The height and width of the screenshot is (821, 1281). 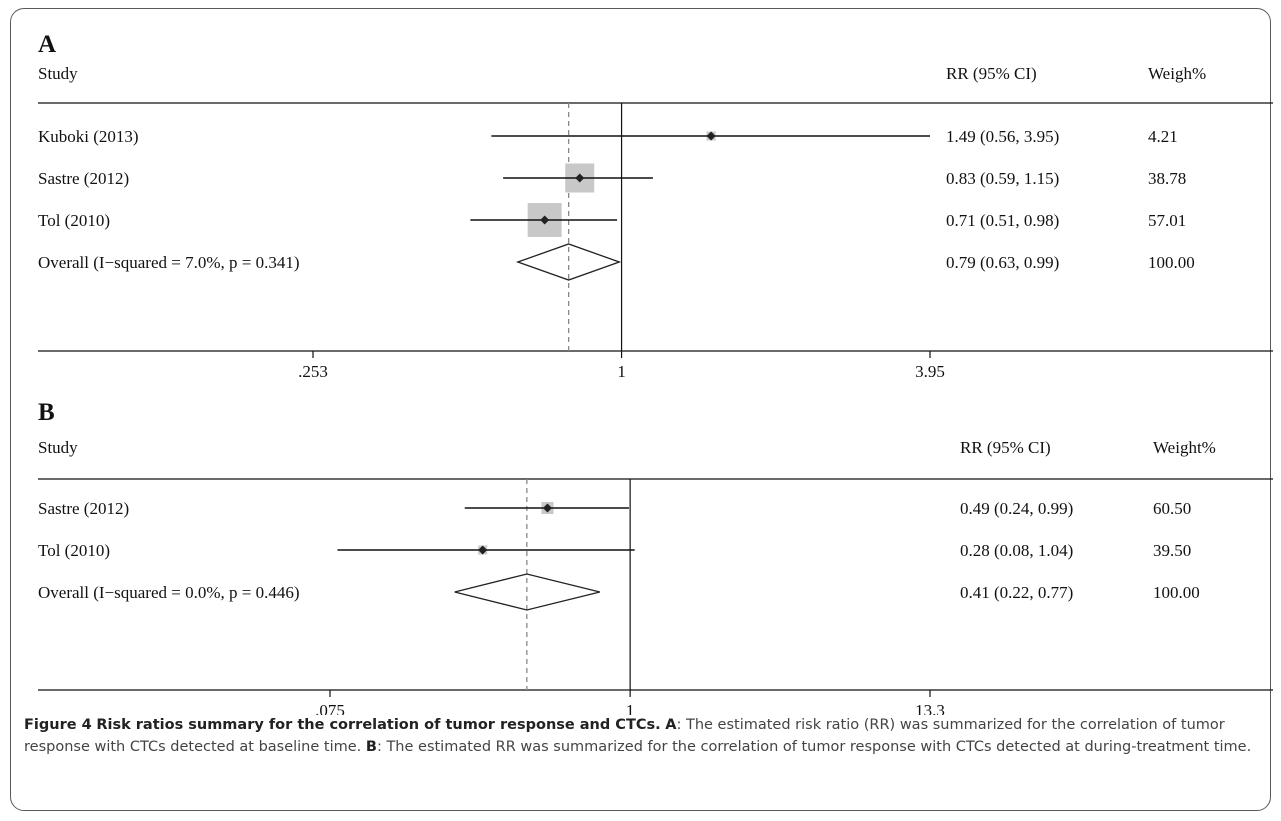 What do you see at coordinates (47, 44) in the screenshot?
I see `panel-label: A` at bounding box center [47, 44].